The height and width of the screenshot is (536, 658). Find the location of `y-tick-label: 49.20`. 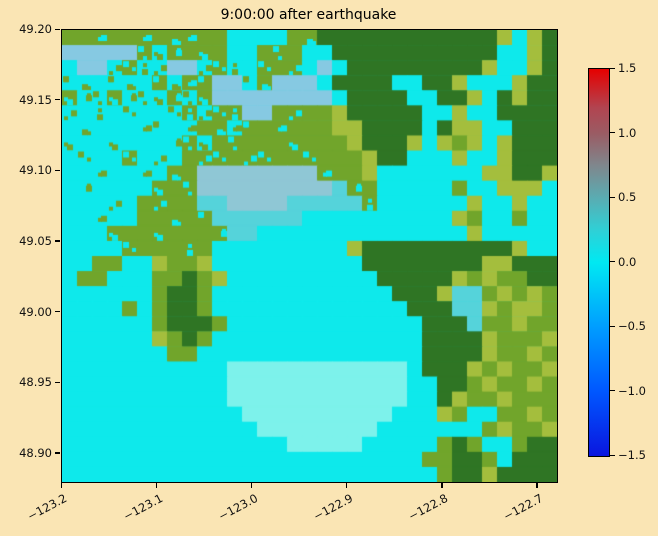

y-tick-label: 49.20 is located at coordinates (35, 29).